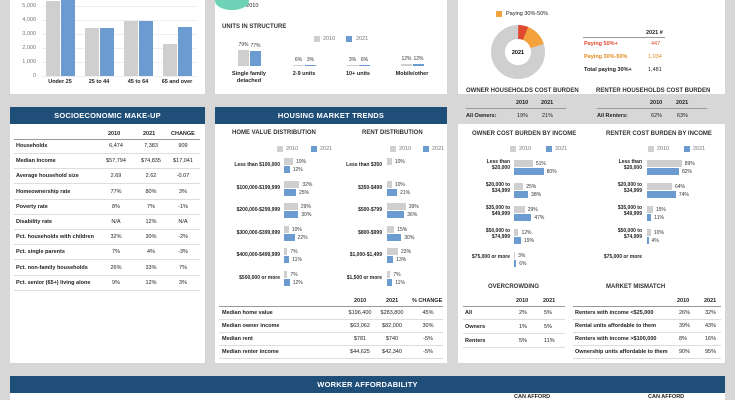 Image resolution: width=735 pixels, height=400 pixels. I want to click on renter-inc-bar-label: 15%, so click(660, 210).